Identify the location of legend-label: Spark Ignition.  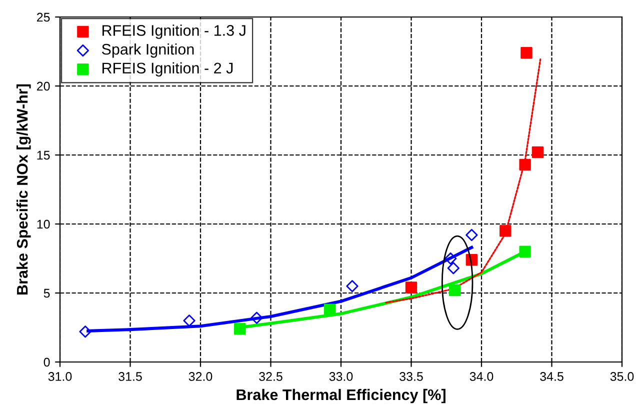
(148, 50).